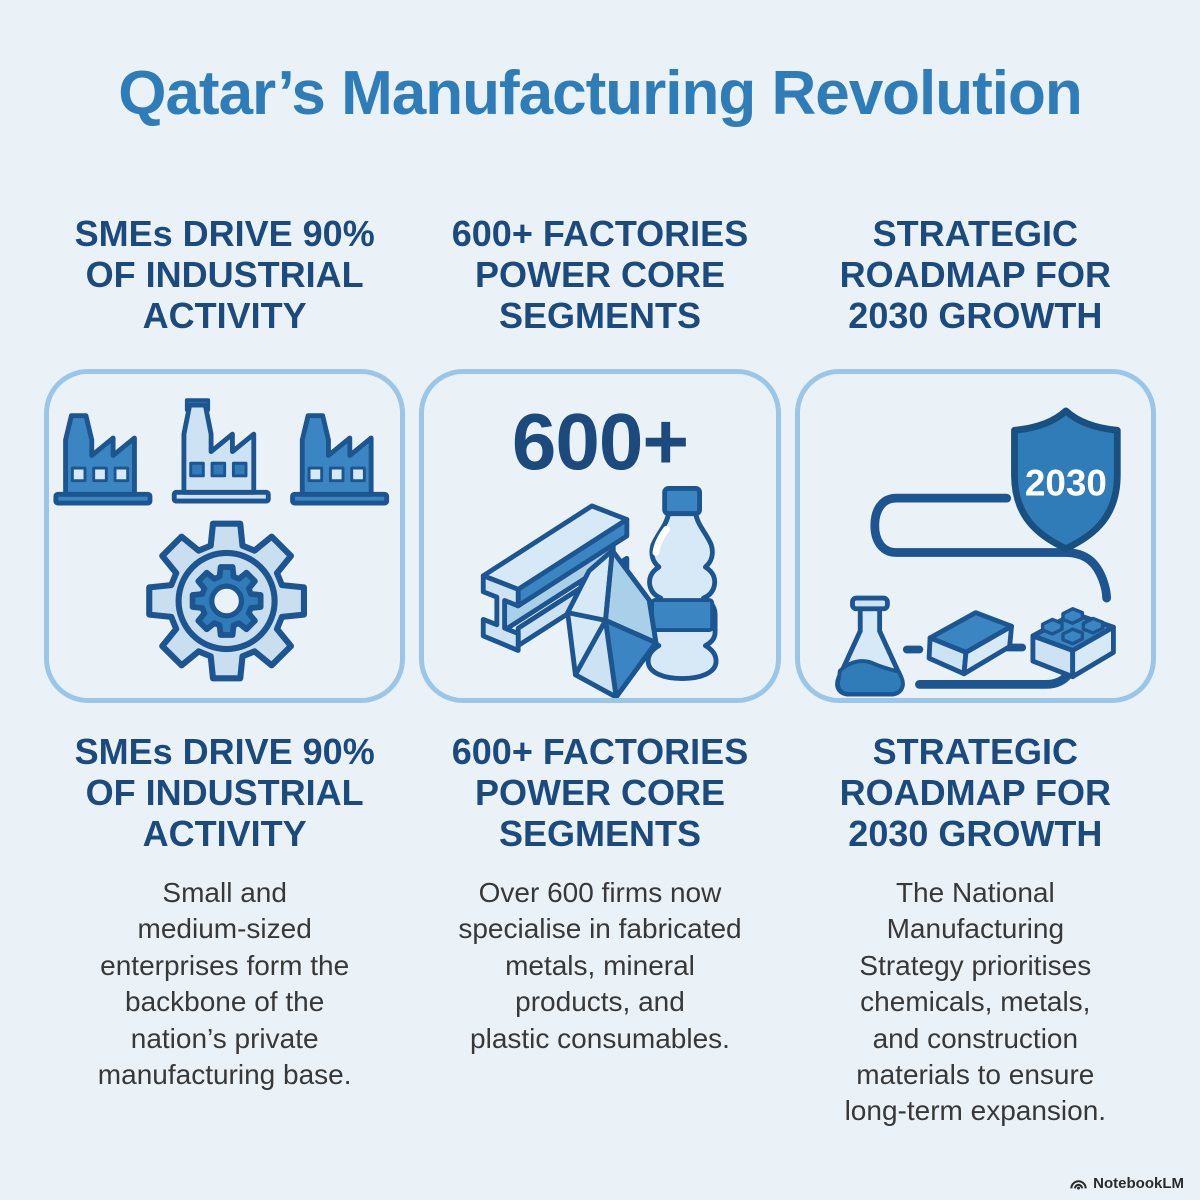  What do you see at coordinates (975, 275) in the screenshot?
I see `roadmap-header: STRATEGIC ROADMAP FOR 2030 GROWTH` at bounding box center [975, 275].